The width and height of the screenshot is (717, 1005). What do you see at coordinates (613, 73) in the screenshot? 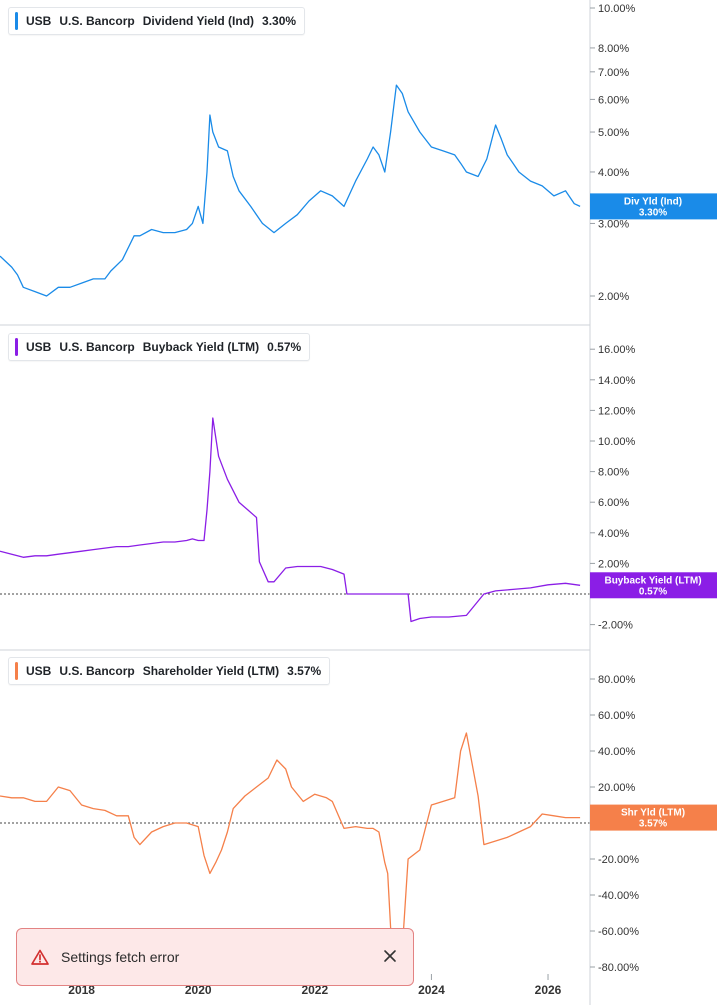
I see `y-tick-label: 7.00%` at bounding box center [613, 73].